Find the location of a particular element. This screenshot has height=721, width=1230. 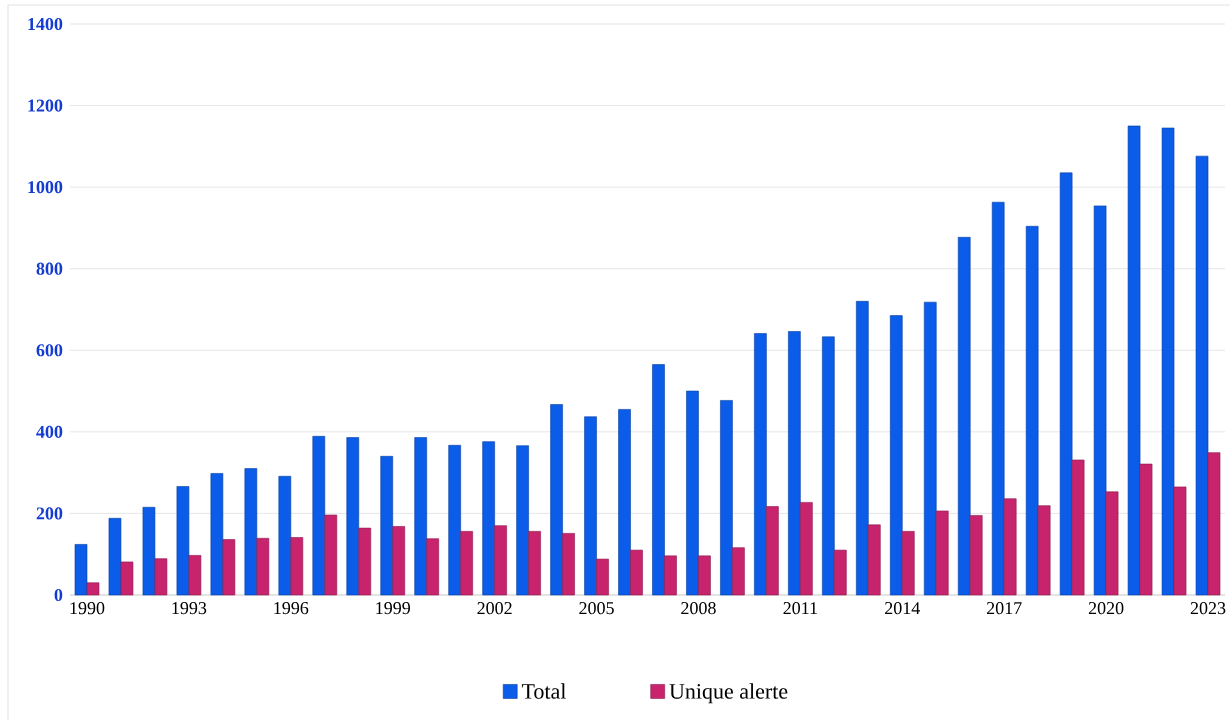

legend-label: Total is located at coordinates (543, 691).